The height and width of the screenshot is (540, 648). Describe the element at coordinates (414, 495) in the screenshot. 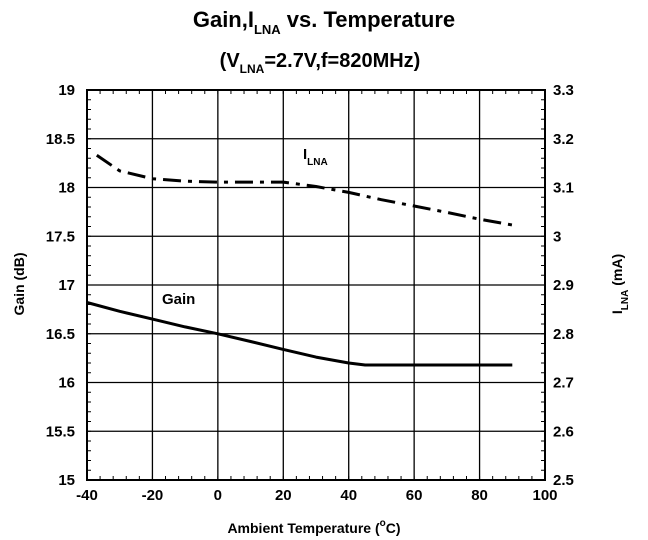

I see `x-tick-label: 60` at that location.